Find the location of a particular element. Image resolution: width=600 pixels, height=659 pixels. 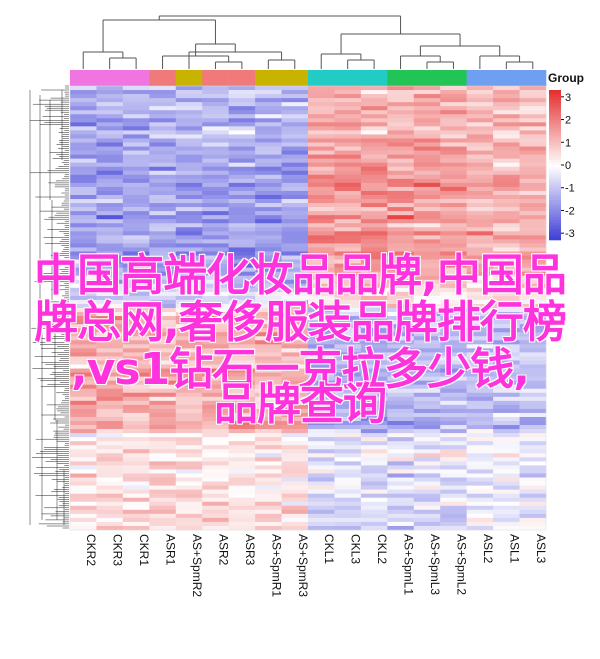

row-dendrogram is located at coordinates (49, 307).